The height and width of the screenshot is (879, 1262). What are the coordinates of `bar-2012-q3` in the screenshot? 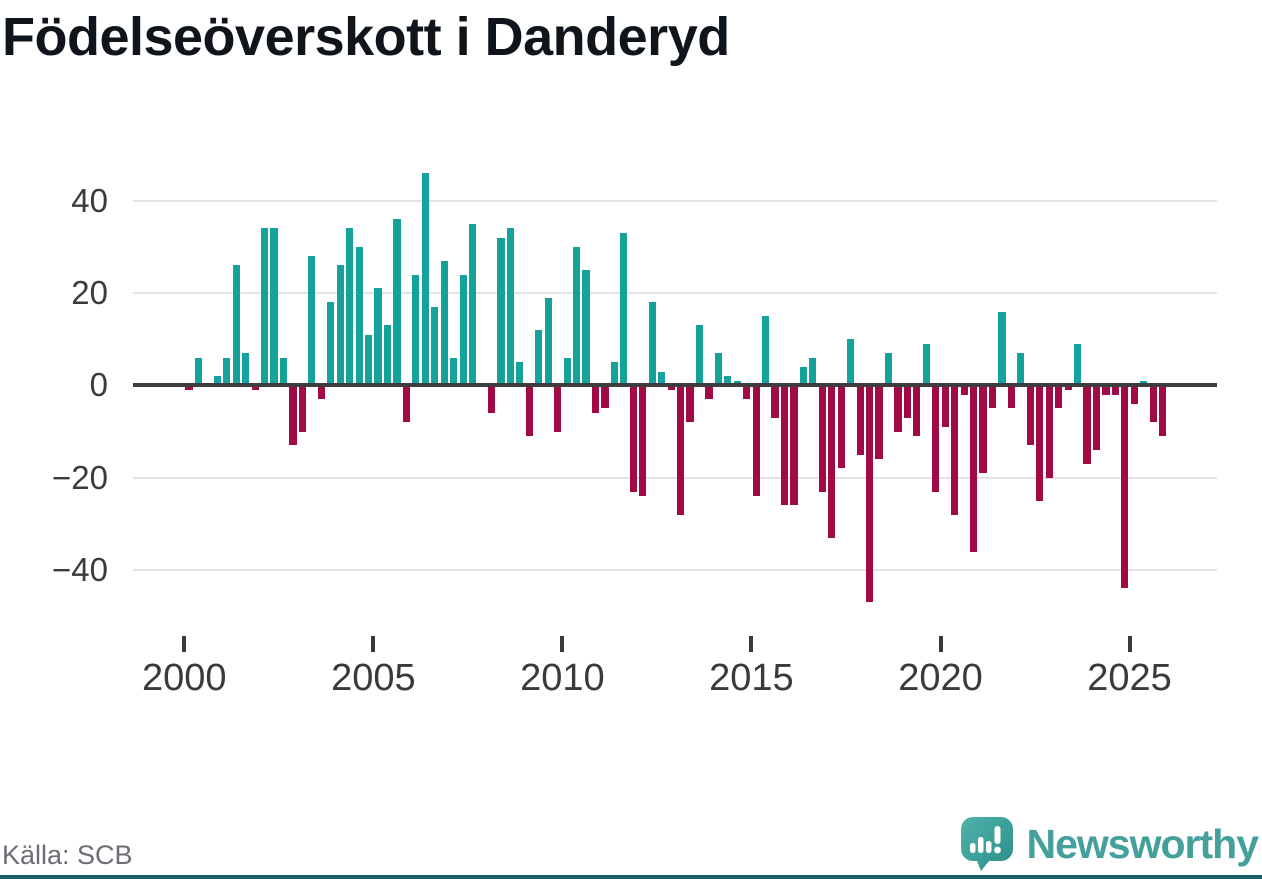 It's located at (662, 378).